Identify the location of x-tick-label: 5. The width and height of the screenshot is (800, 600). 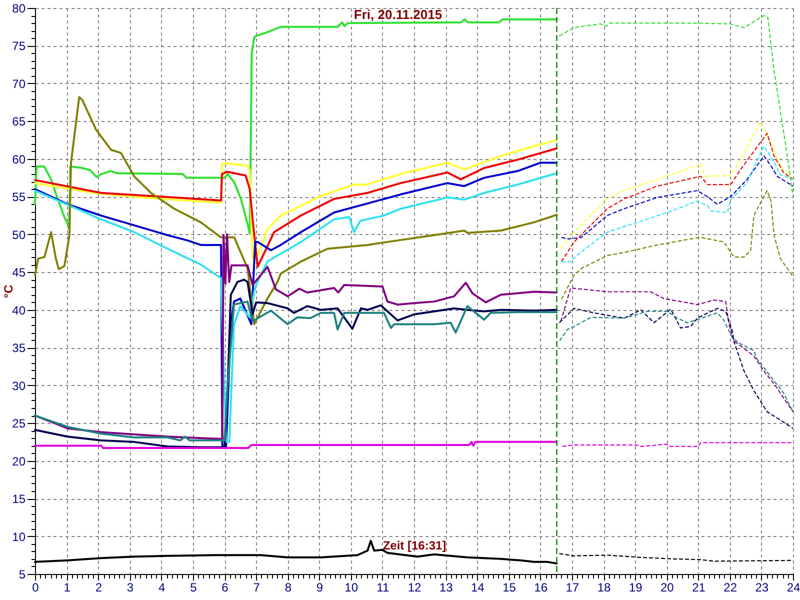
(194, 587).